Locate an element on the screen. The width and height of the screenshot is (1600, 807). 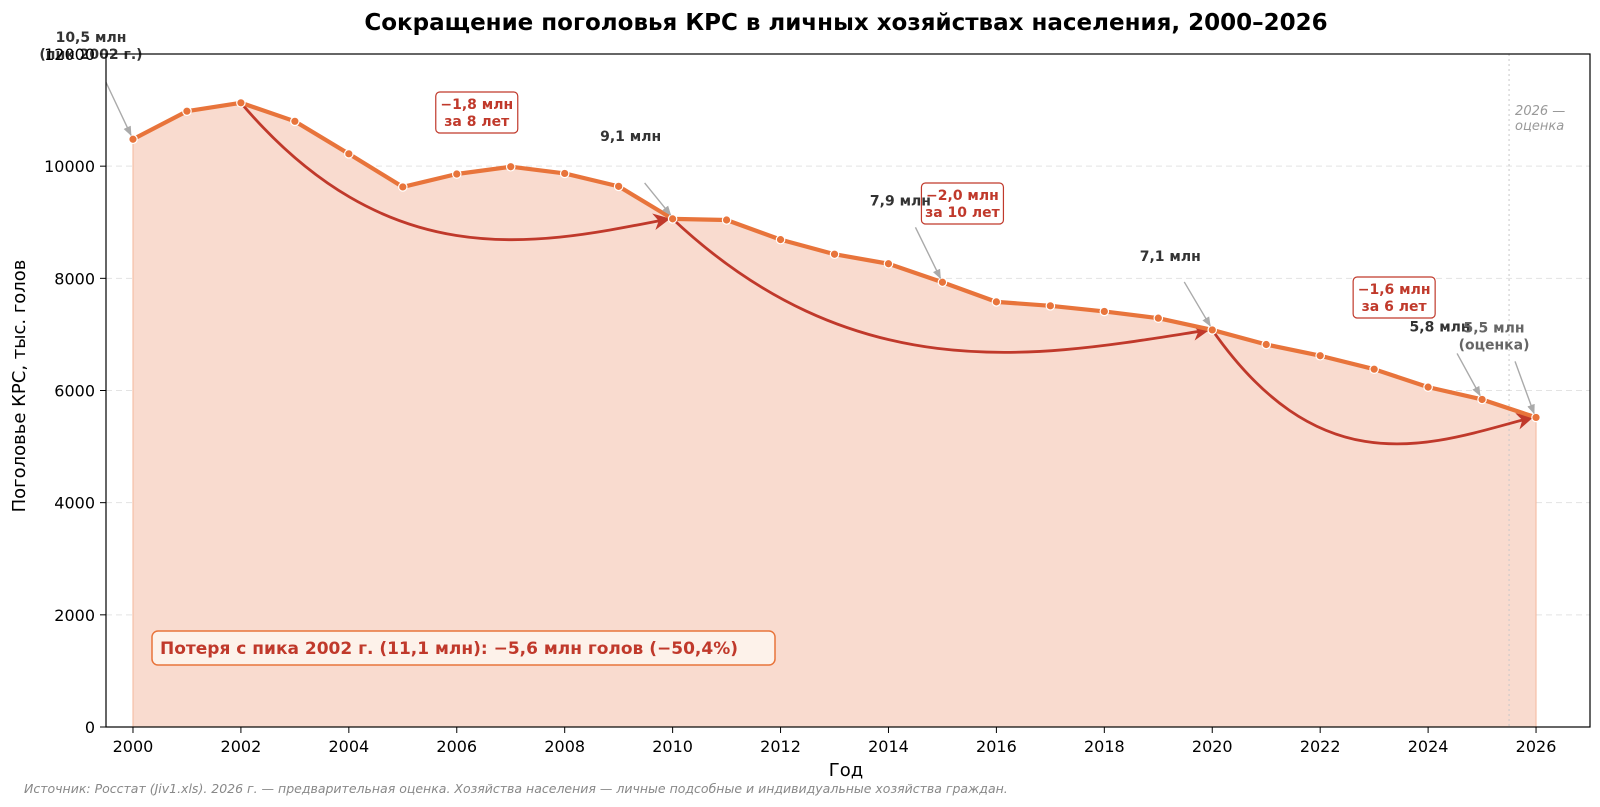
drop-label-line: за 10 лет is located at coordinates (963, 213).